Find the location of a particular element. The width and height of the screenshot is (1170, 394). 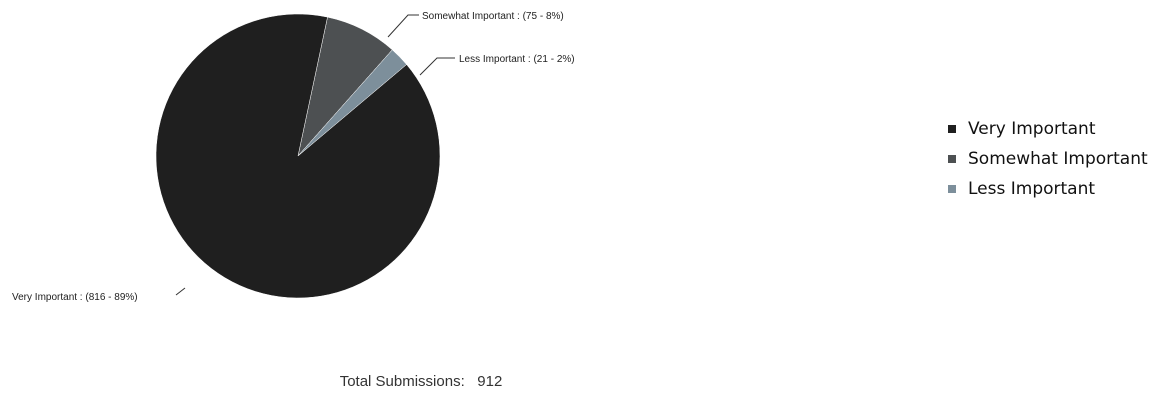

legend-item-very-important: Very Important is located at coordinates (1048, 129).